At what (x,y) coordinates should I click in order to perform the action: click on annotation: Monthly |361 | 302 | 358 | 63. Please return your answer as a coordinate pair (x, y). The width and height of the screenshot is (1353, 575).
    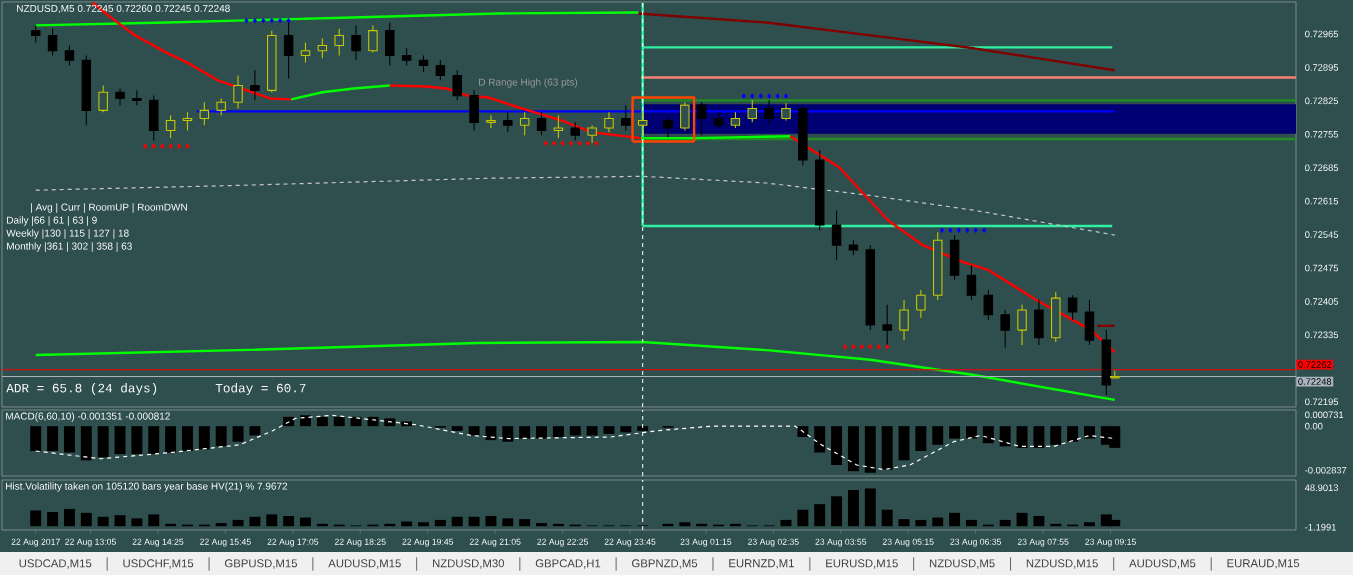
    Looking at the image, I should click on (69, 247).